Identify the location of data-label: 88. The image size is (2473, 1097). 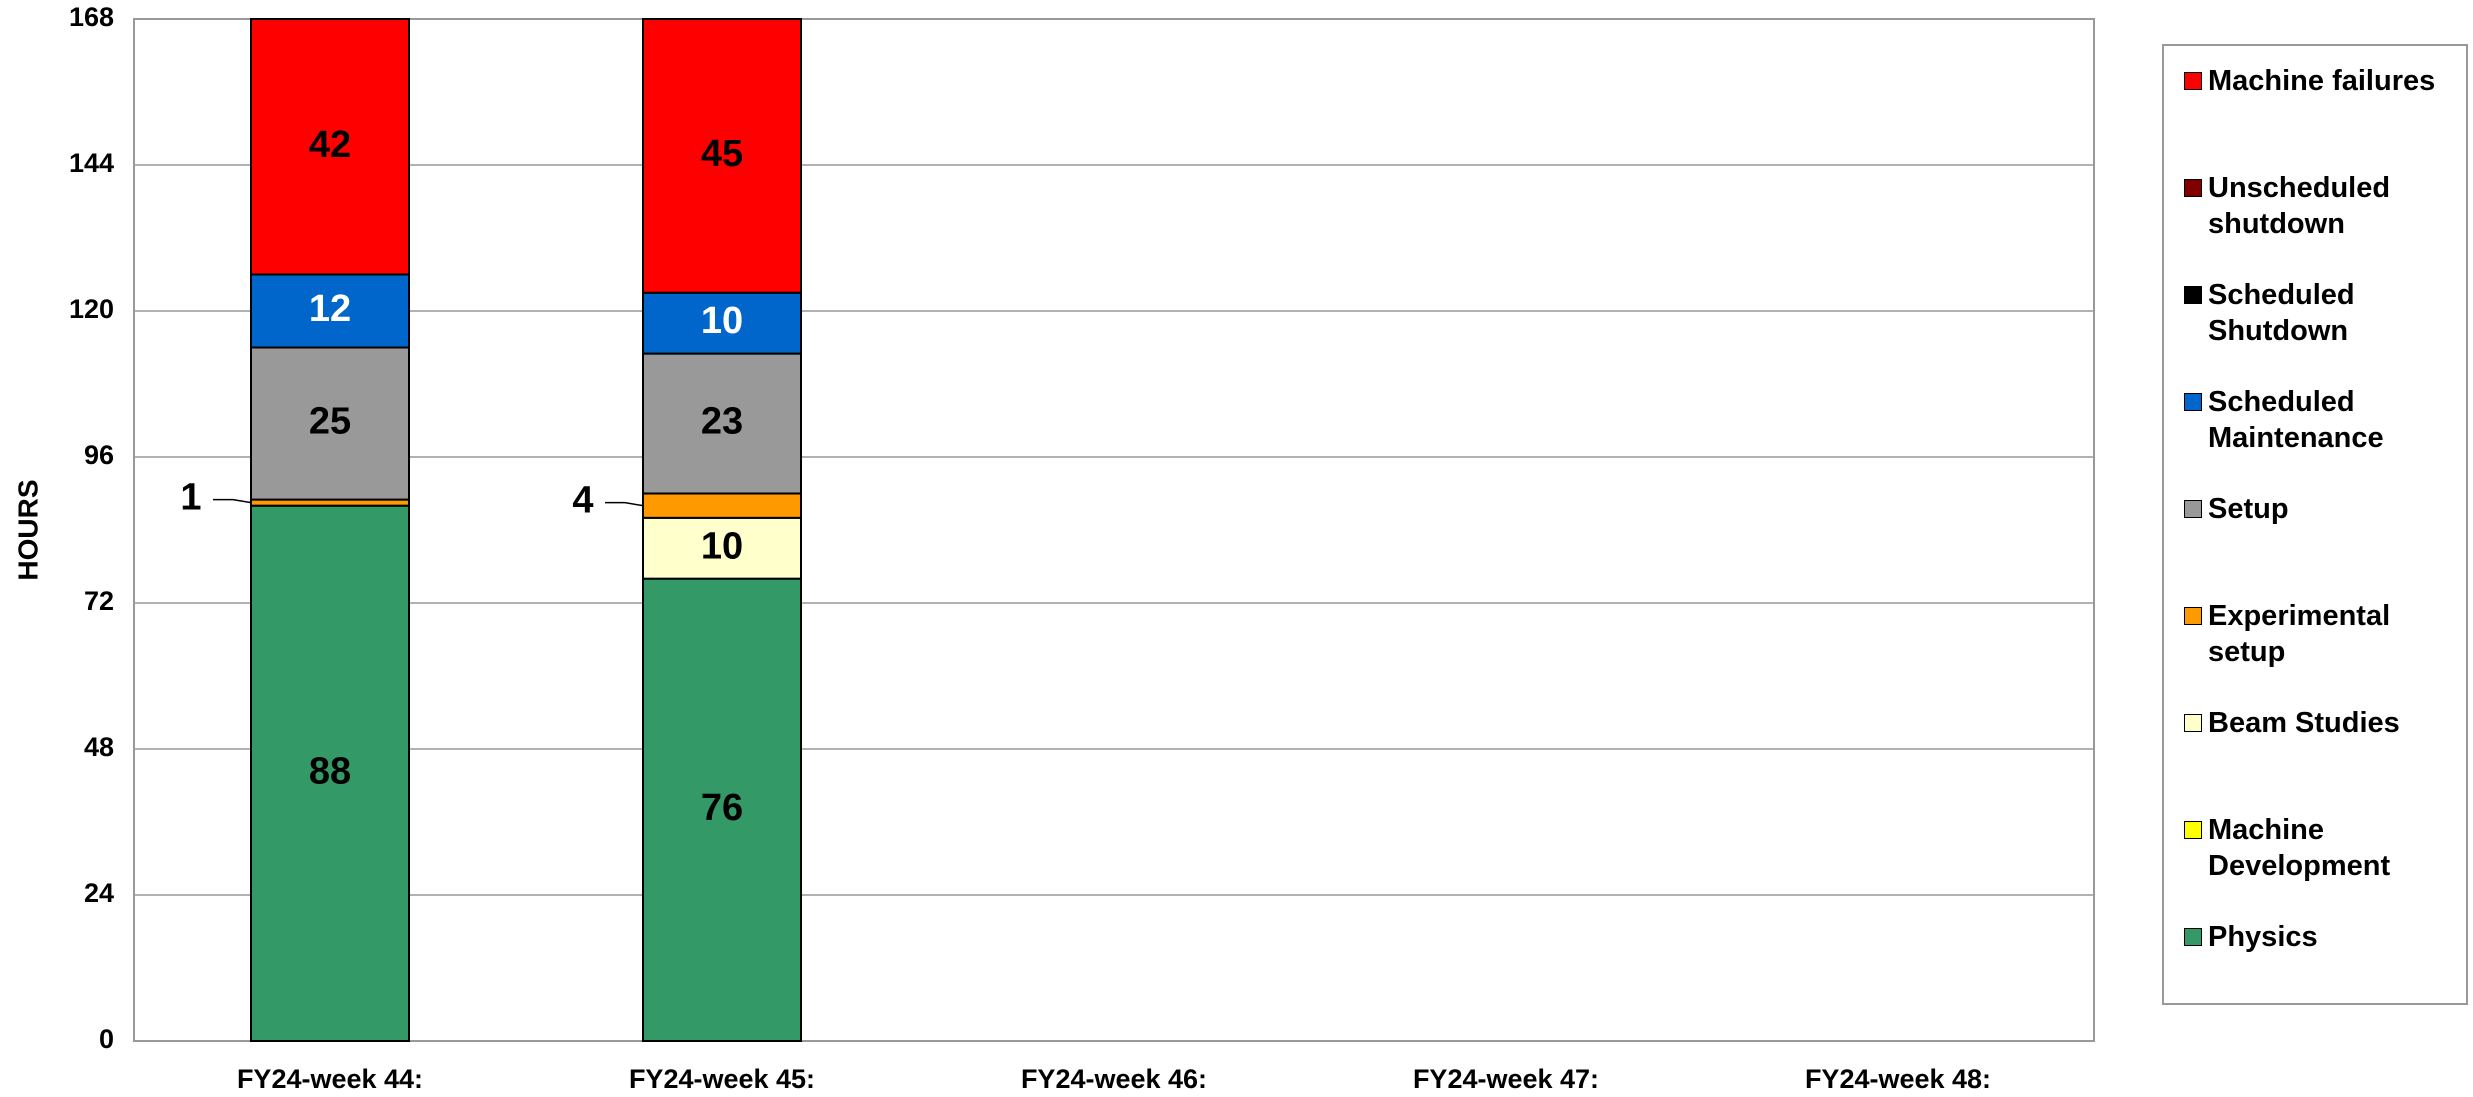
(330, 771).